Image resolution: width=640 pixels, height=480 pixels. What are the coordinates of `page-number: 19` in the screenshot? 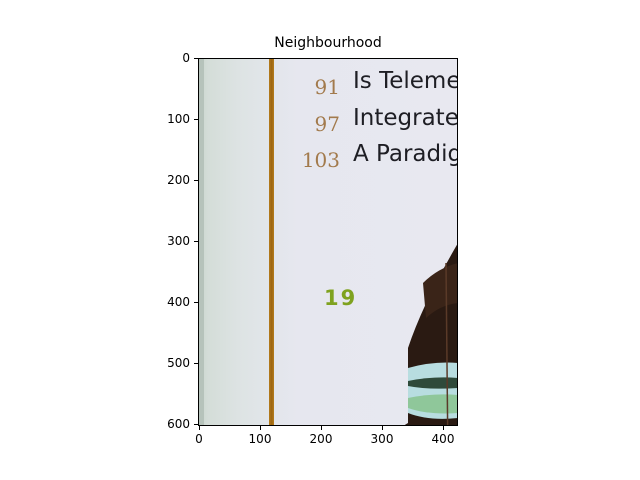 It's located at (341, 298).